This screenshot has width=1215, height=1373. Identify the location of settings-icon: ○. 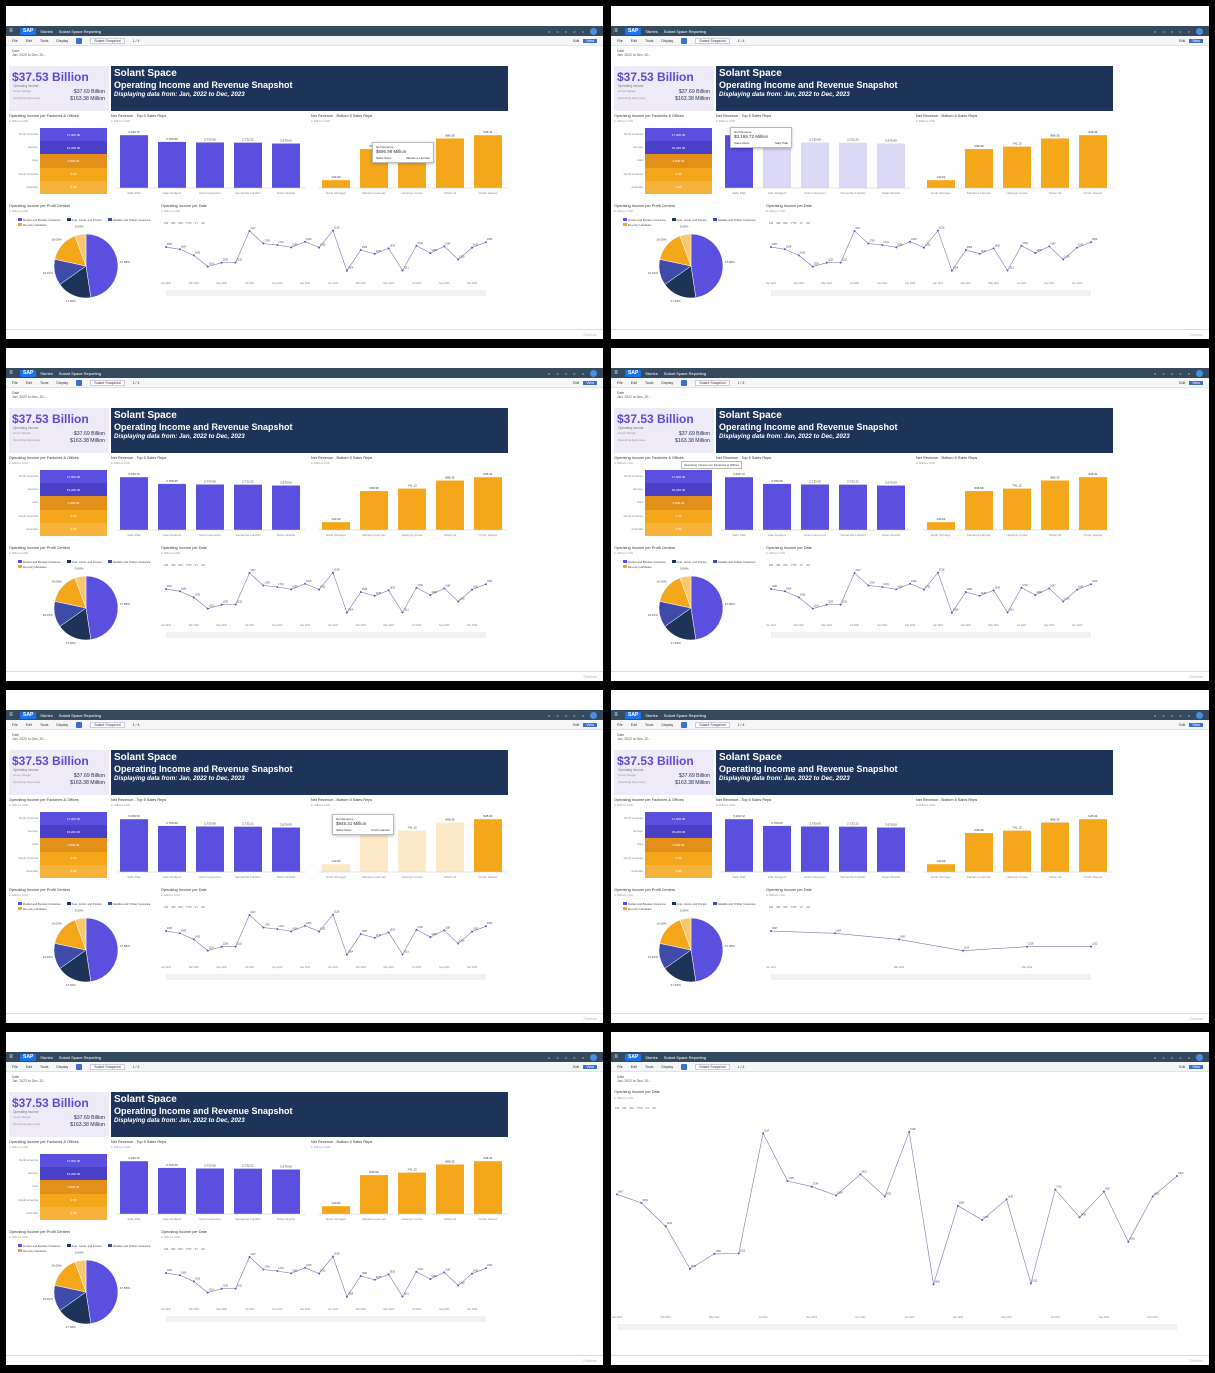
(582, 715).